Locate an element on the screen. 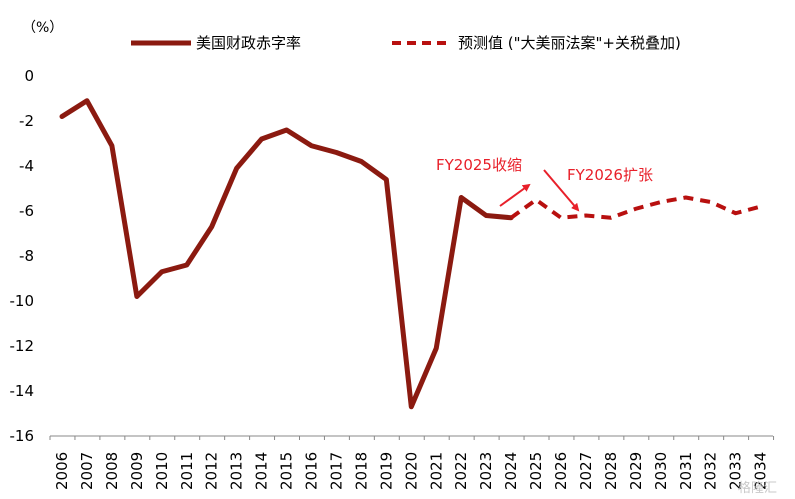 The width and height of the screenshot is (795, 499). watermark: 格隆汇 is located at coordinates (757, 488).